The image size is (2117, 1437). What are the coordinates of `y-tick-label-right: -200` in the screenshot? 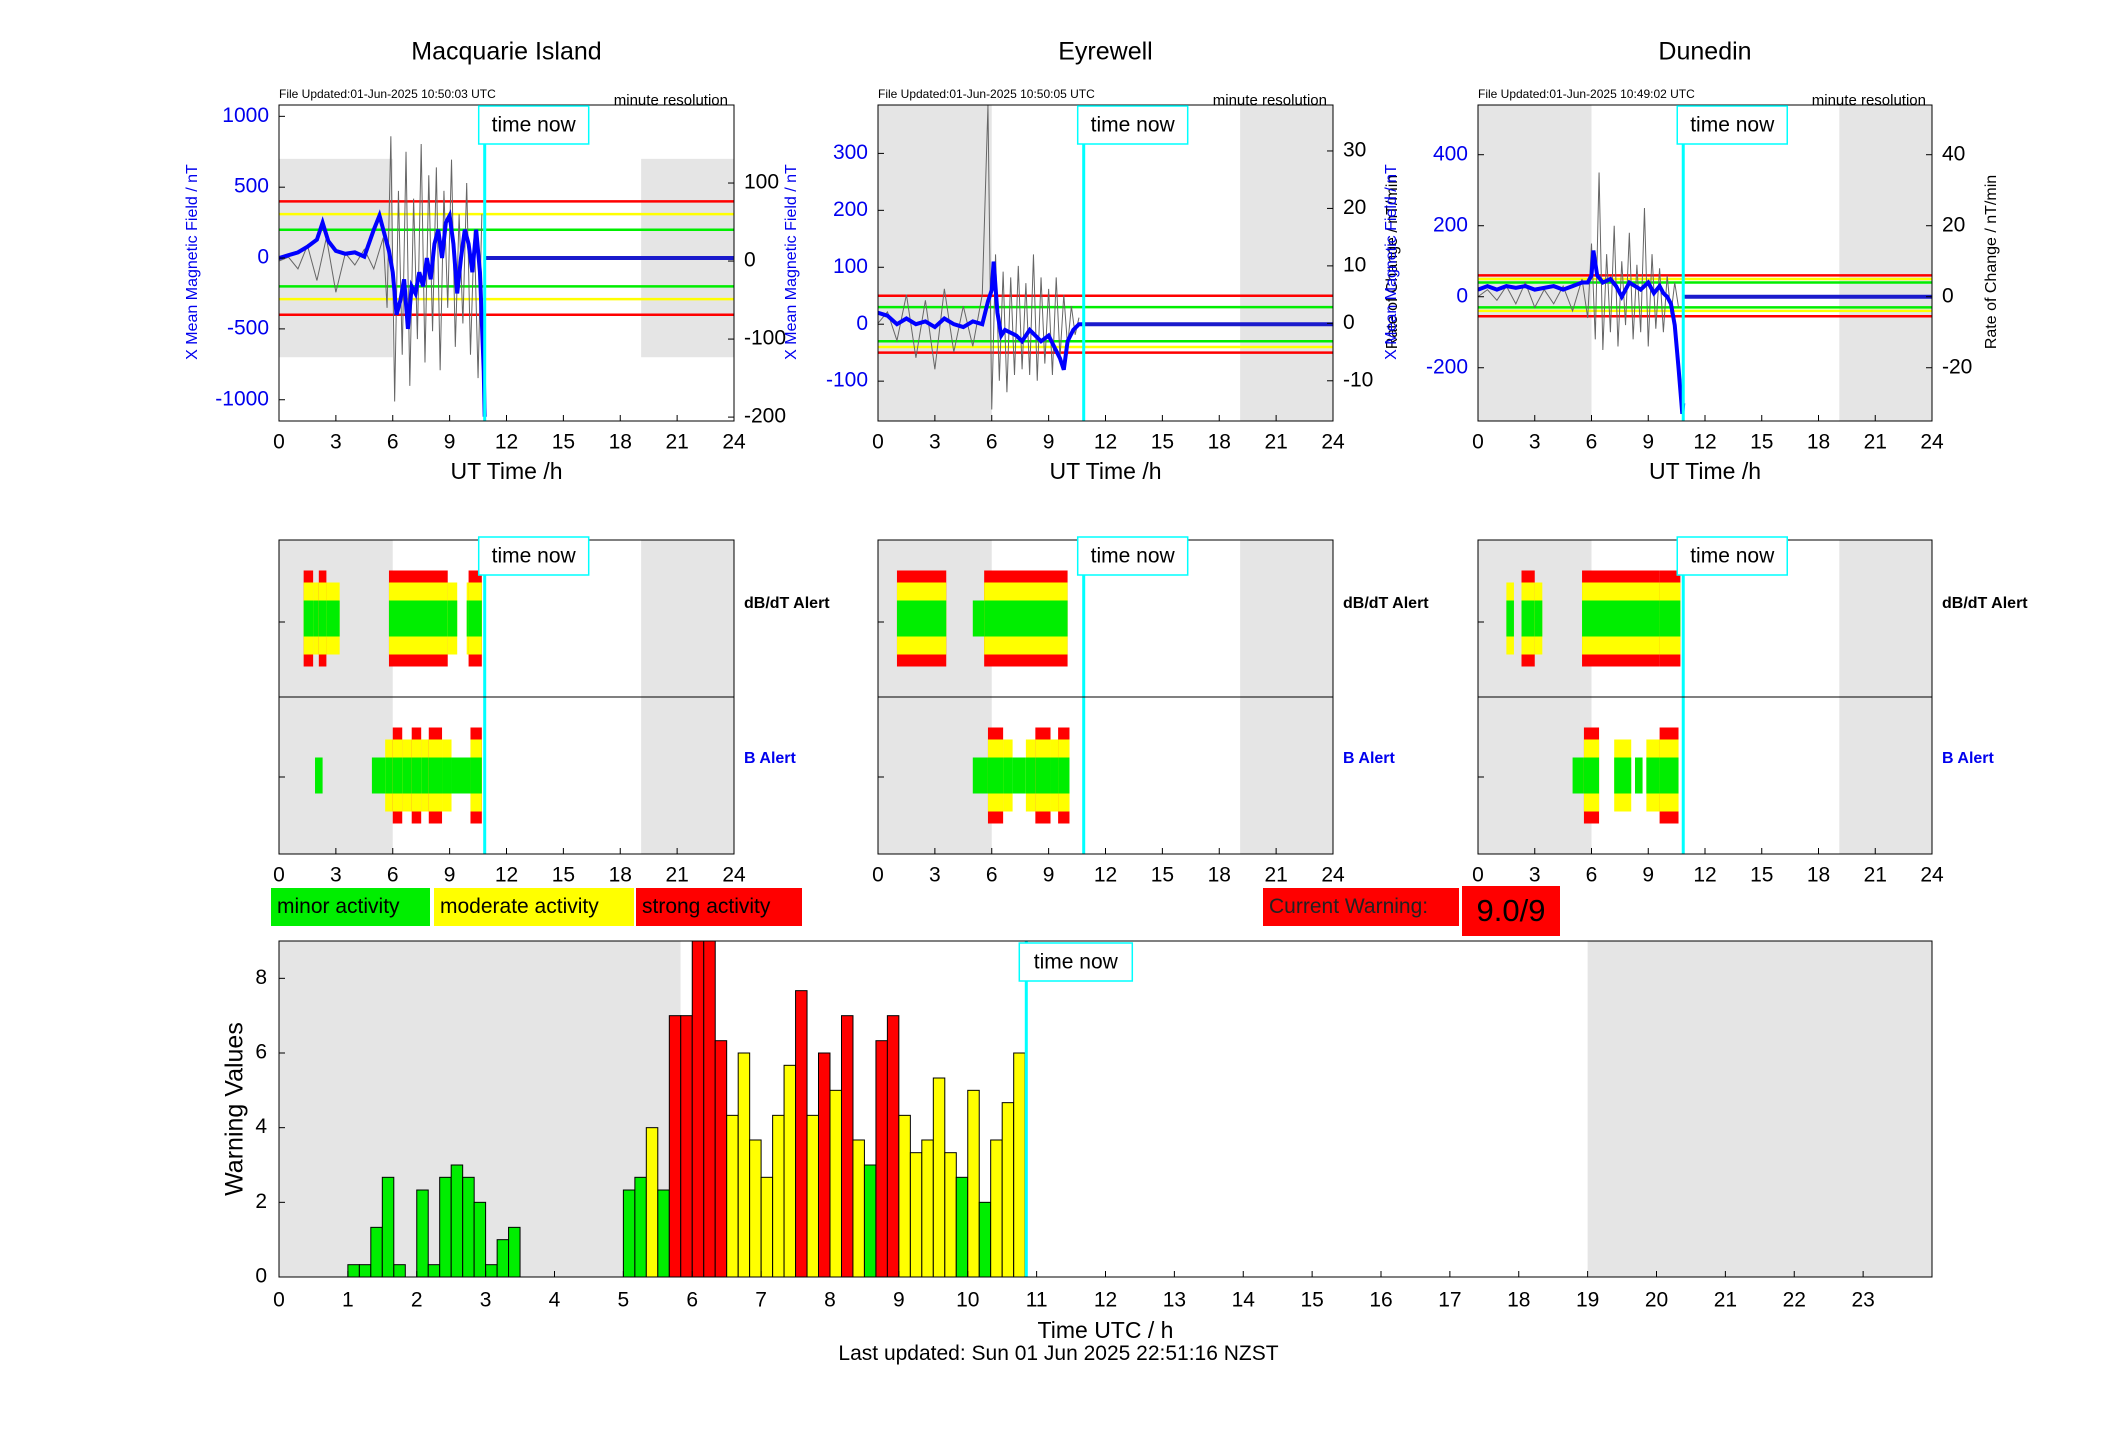 It's located at (765, 416).